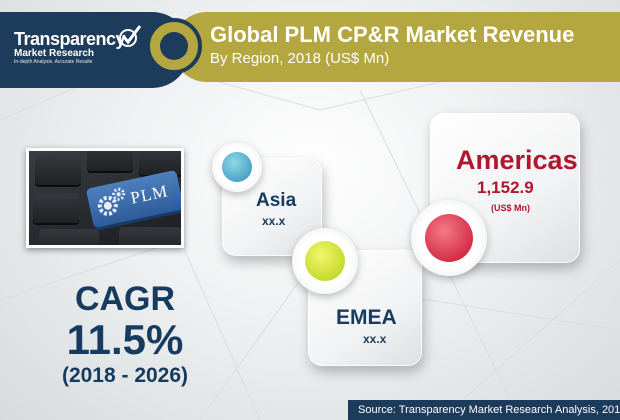 This screenshot has height=420, width=620. I want to click on brand-subname: Market Research, so click(54, 53).